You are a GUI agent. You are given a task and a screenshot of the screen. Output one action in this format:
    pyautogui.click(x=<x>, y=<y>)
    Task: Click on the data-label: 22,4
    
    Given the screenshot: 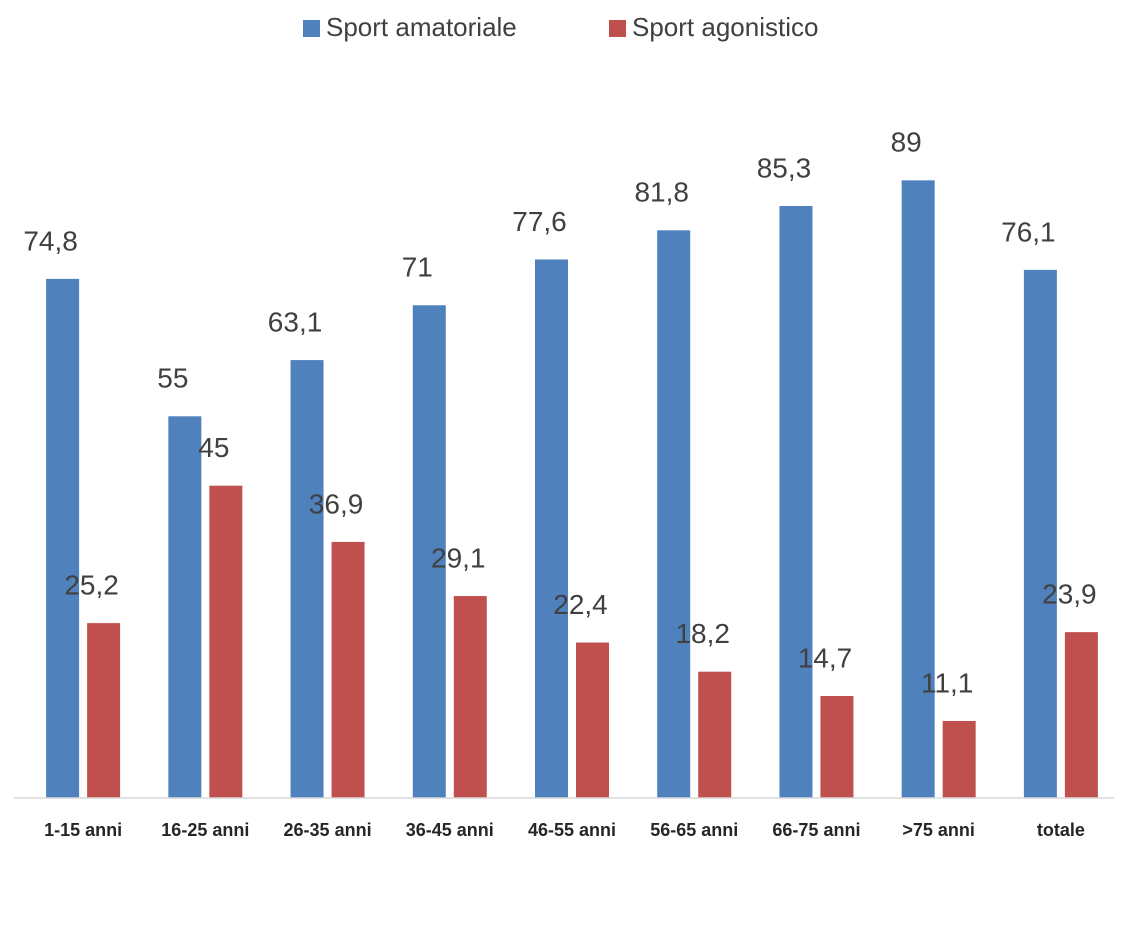 What is the action you would take?
    pyautogui.click(x=580, y=604)
    